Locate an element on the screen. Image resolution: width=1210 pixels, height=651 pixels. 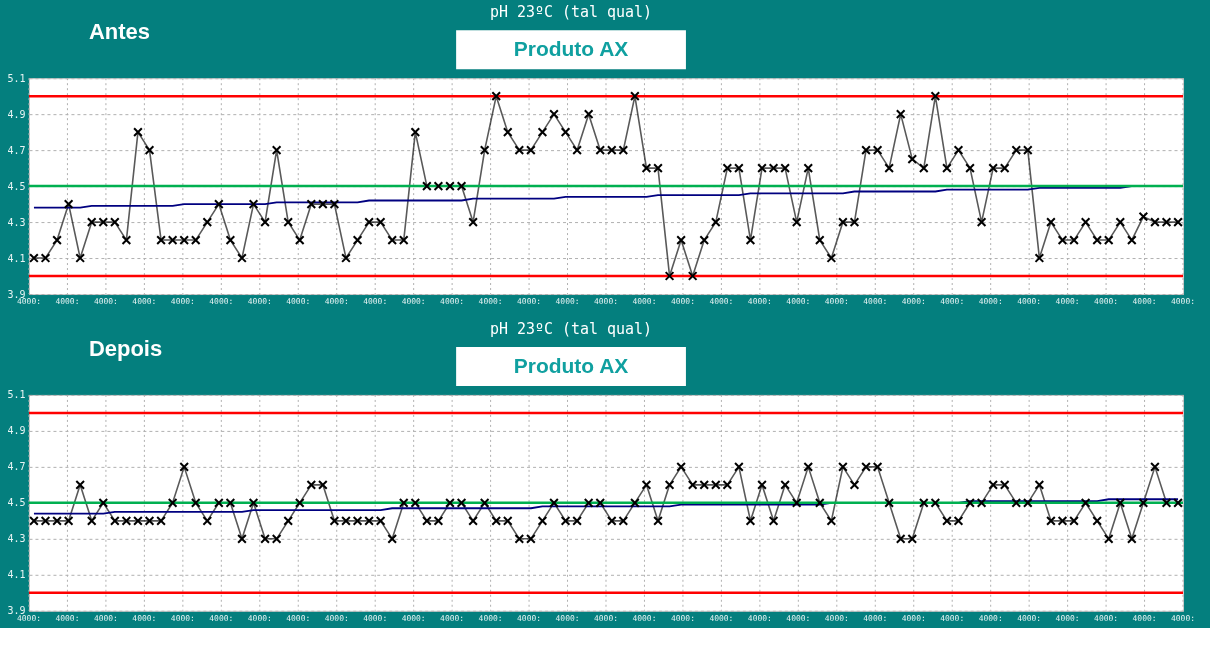
text: Depois is located at coordinates (125, 348).